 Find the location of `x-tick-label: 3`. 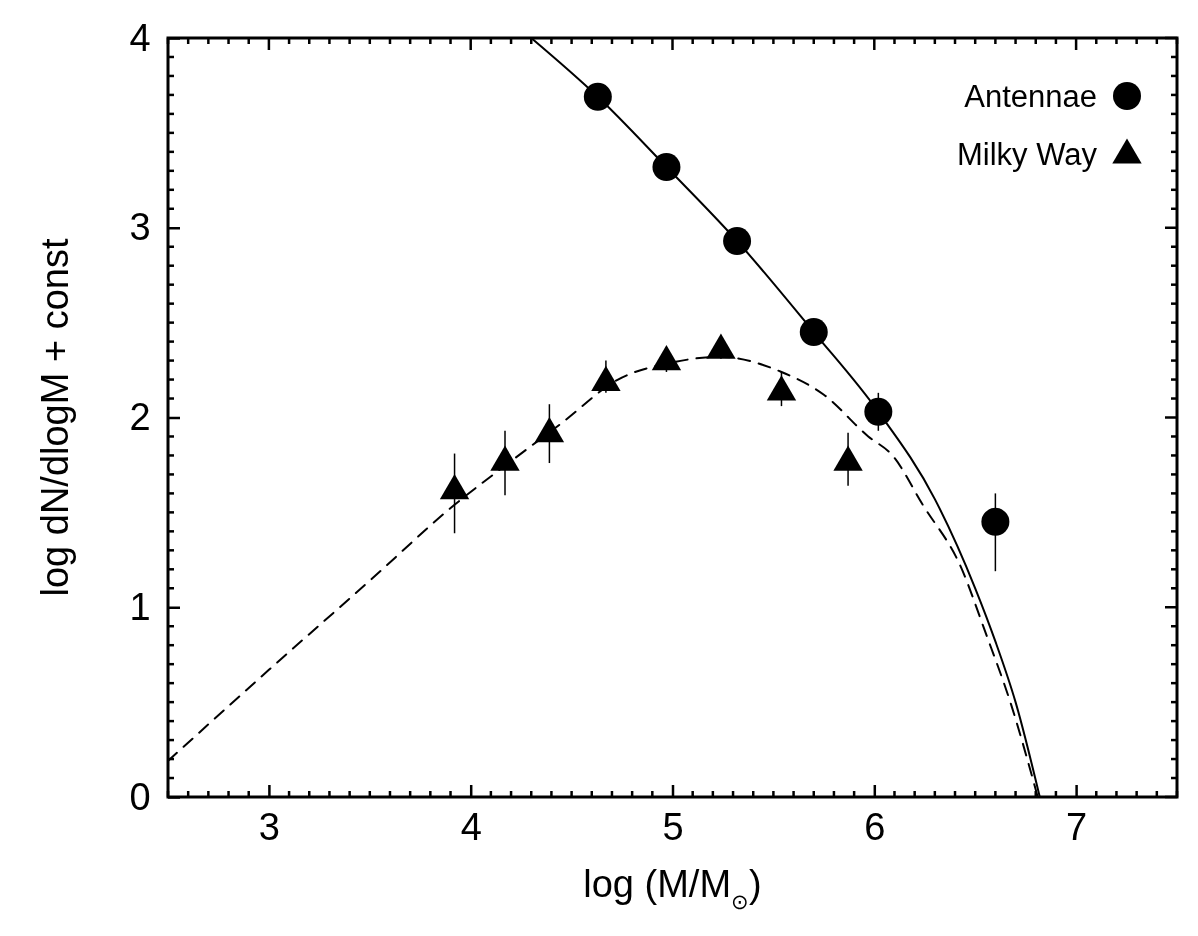

x-tick-label: 3 is located at coordinates (269, 826).